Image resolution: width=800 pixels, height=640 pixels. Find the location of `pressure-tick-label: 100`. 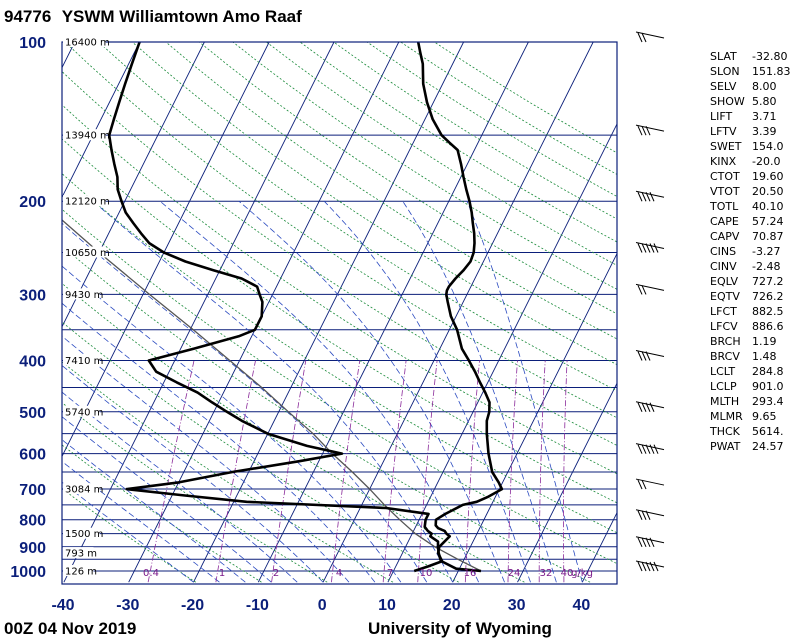

pressure-tick-label: 100 is located at coordinates (32, 43).